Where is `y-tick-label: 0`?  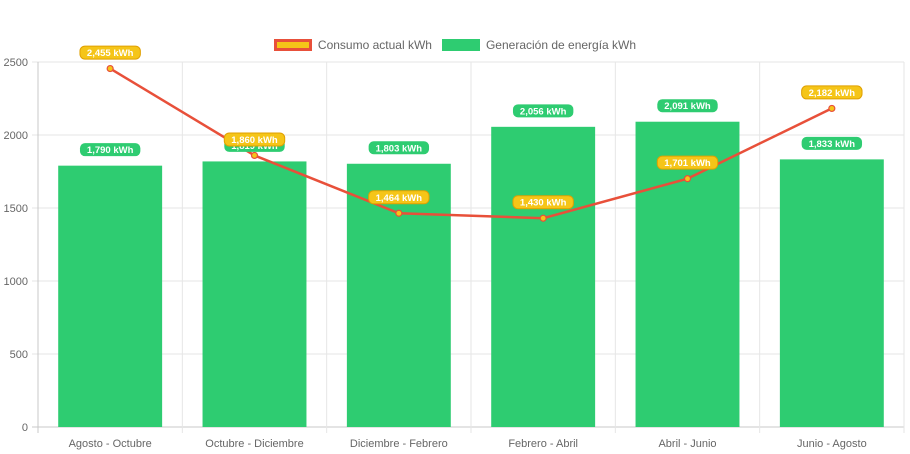 y-tick-label: 0 is located at coordinates (25, 428).